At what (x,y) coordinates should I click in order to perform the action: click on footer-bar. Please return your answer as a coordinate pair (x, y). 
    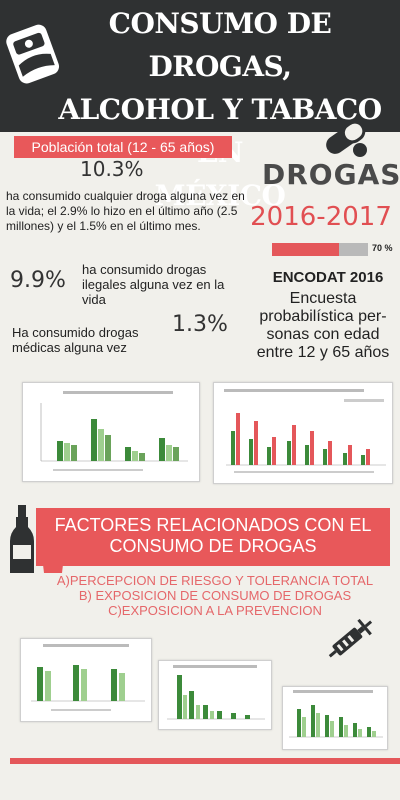
    Looking at the image, I should click on (205, 761).